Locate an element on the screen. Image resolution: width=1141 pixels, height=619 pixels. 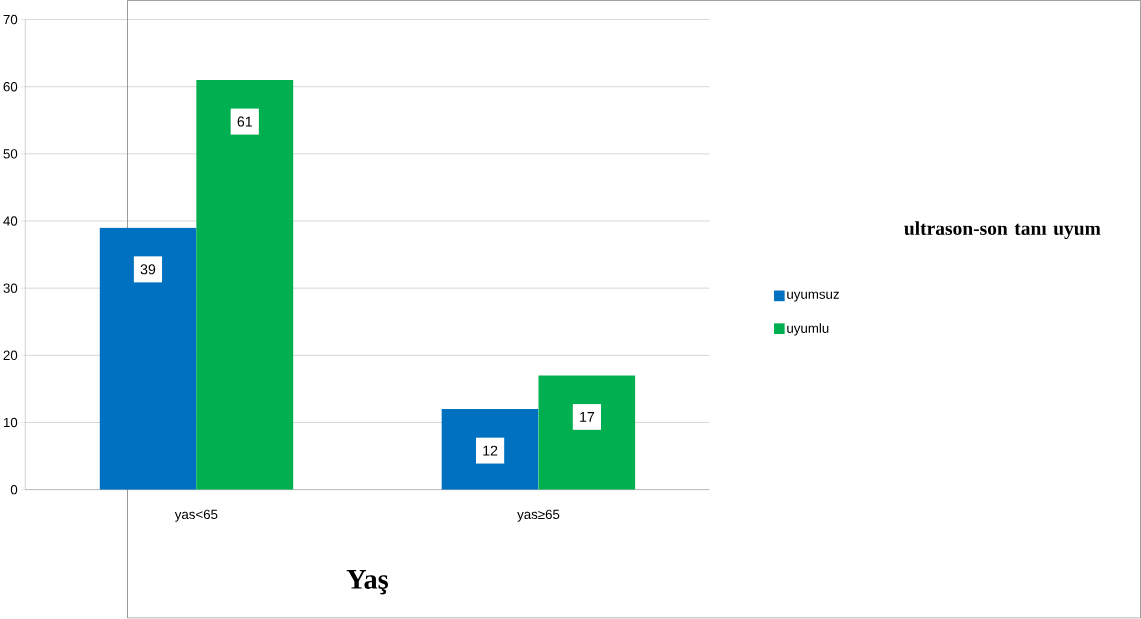
x-tick-label: yas≥65 is located at coordinates (538, 515).